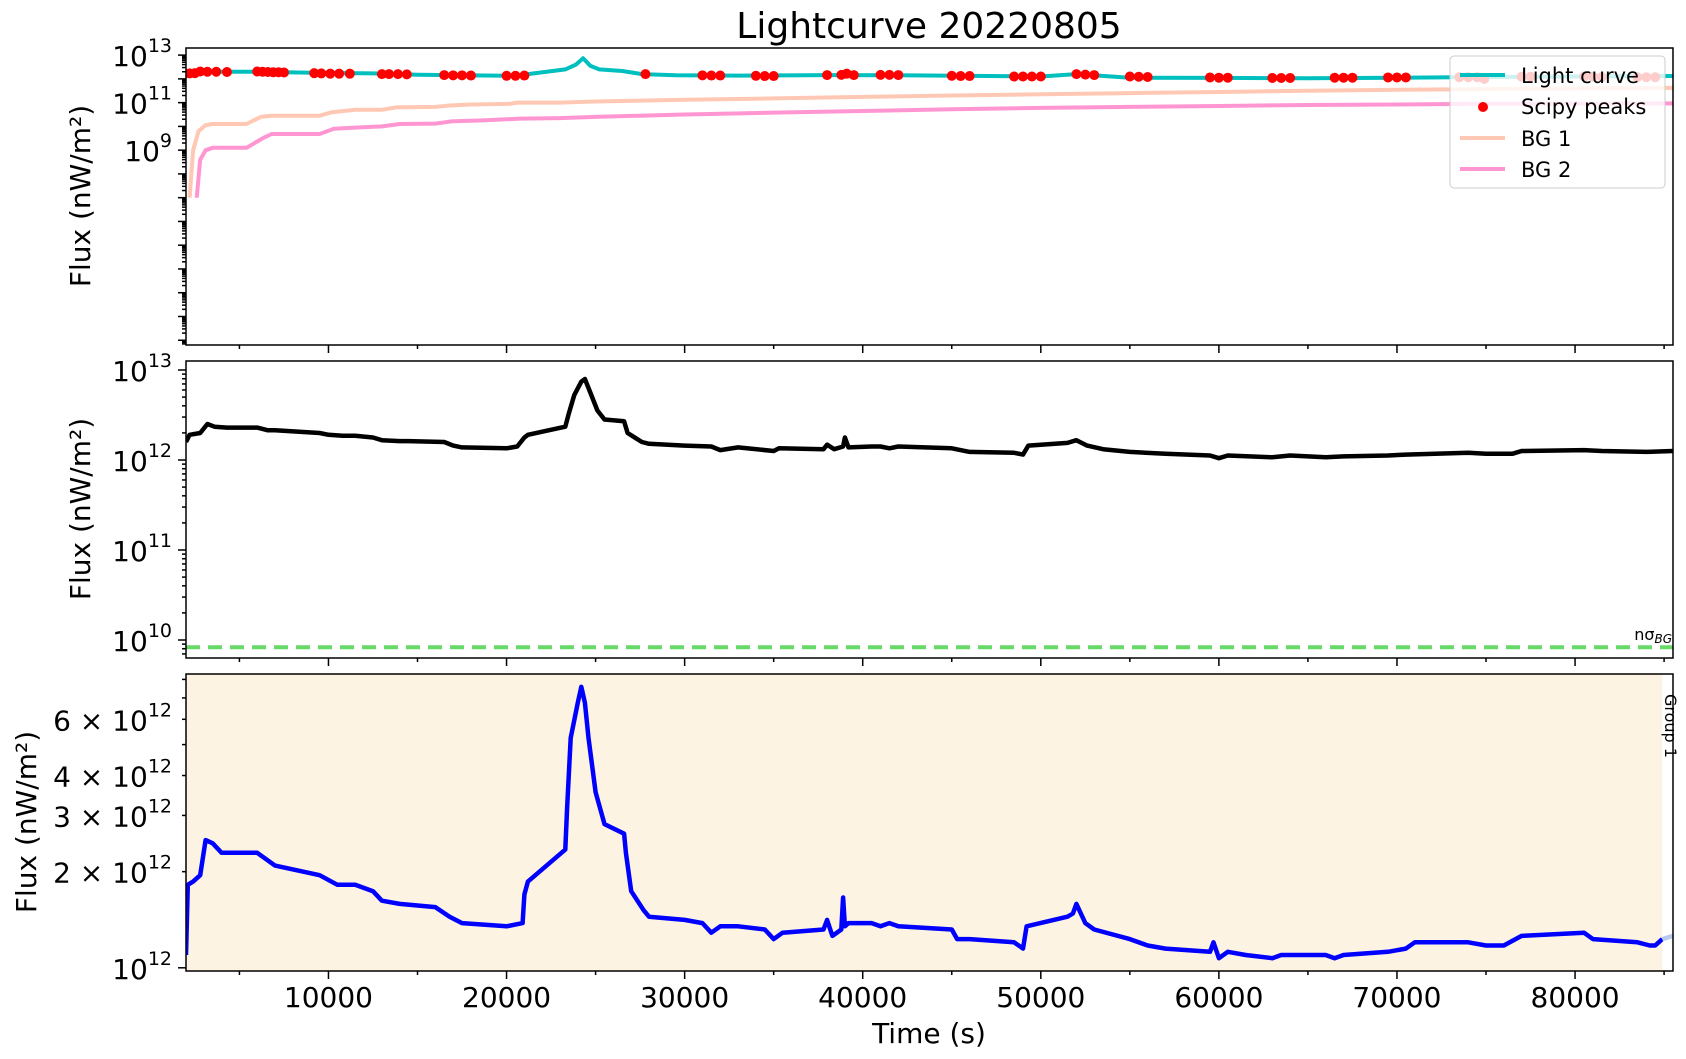  I want to click on panel-1-legend: Light curve Scipy peaks BG 1 BG 2, so click(1557, 122).